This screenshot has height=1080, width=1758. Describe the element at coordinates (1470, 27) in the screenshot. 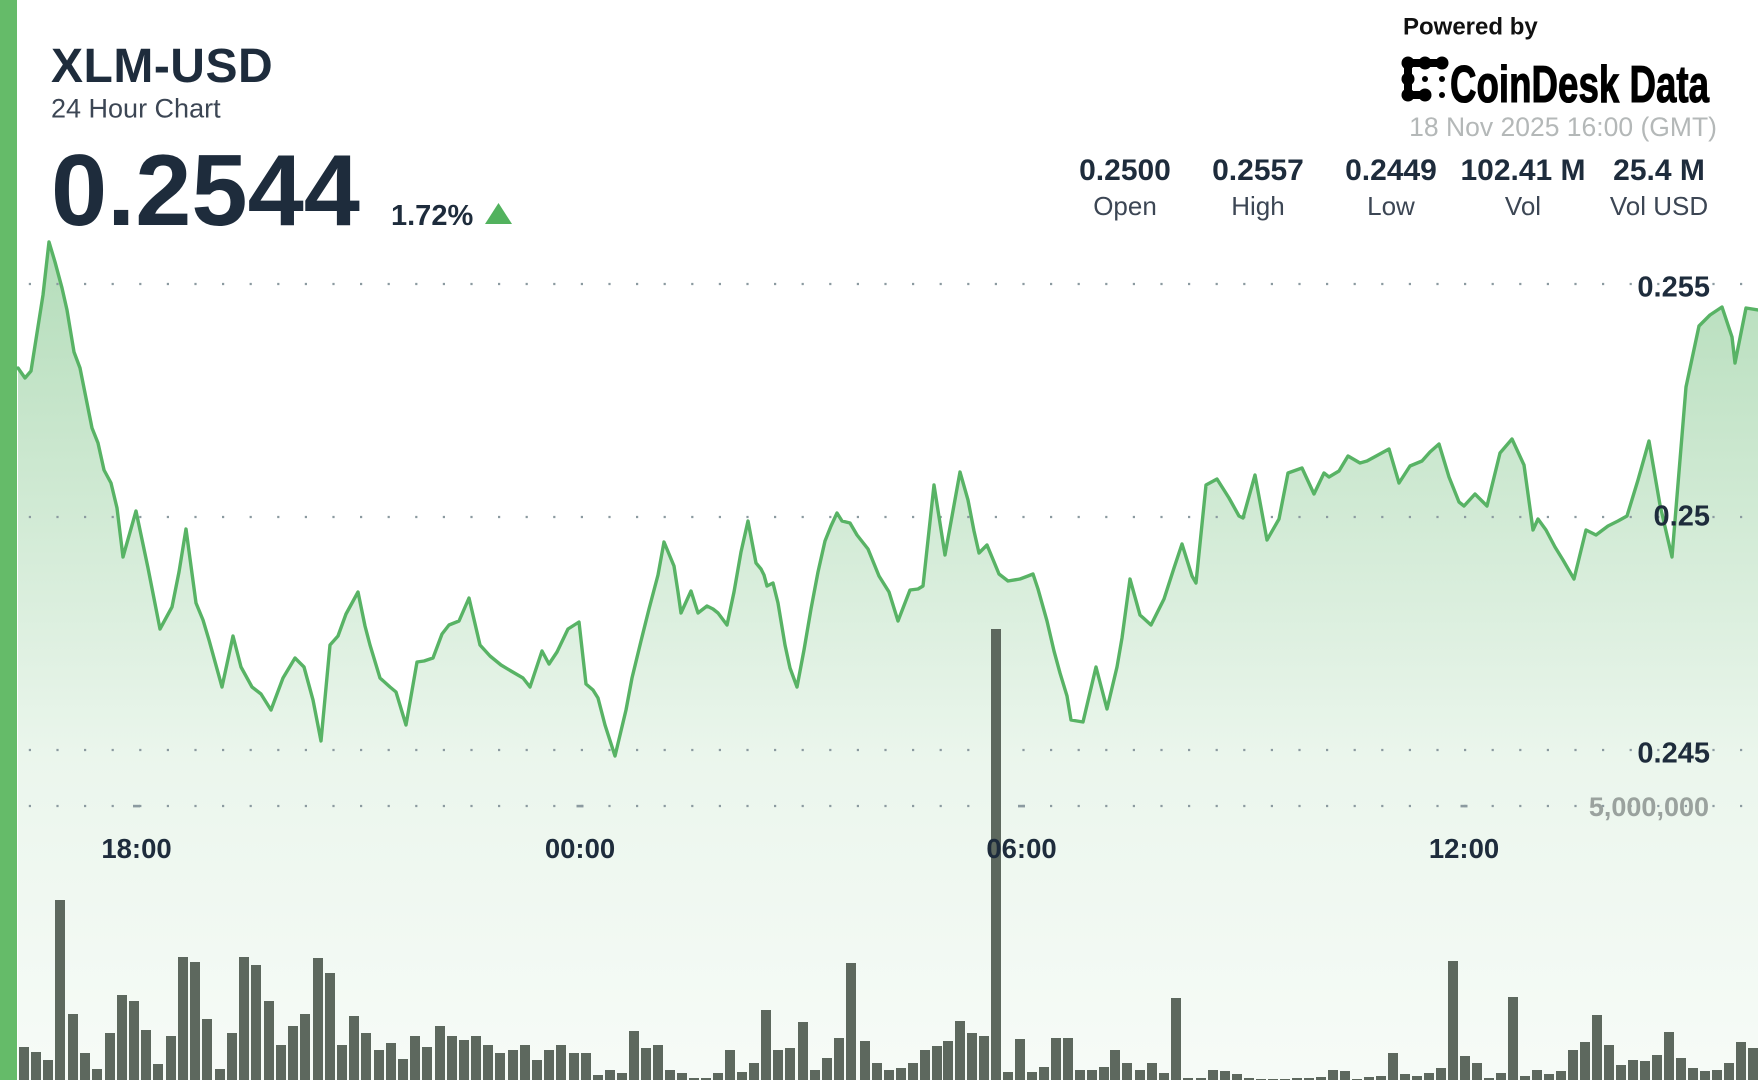

I see `svg-text: Powered by` at that location.